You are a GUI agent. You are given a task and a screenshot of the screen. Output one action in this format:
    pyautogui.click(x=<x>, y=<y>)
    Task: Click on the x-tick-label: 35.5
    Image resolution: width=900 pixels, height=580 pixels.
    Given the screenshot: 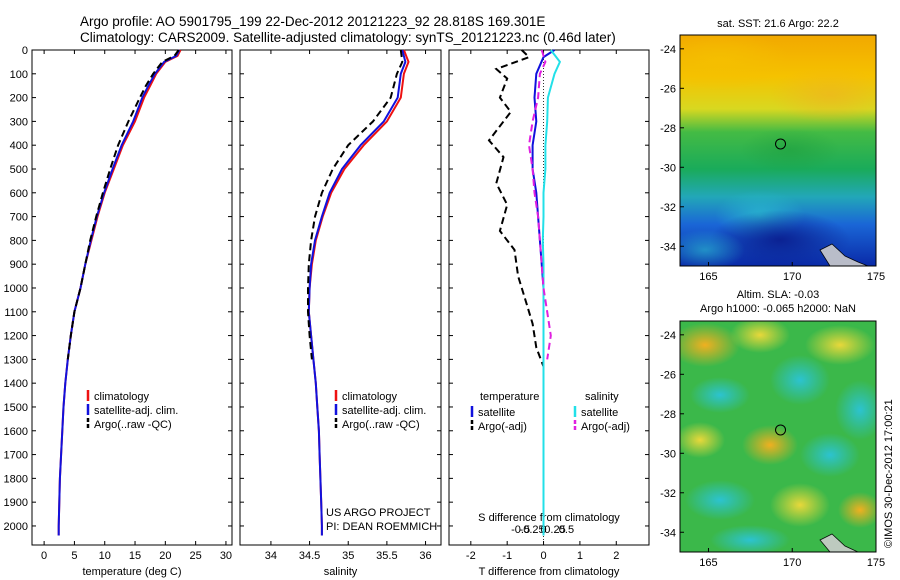 What is the action you would take?
    pyautogui.click(x=386, y=556)
    